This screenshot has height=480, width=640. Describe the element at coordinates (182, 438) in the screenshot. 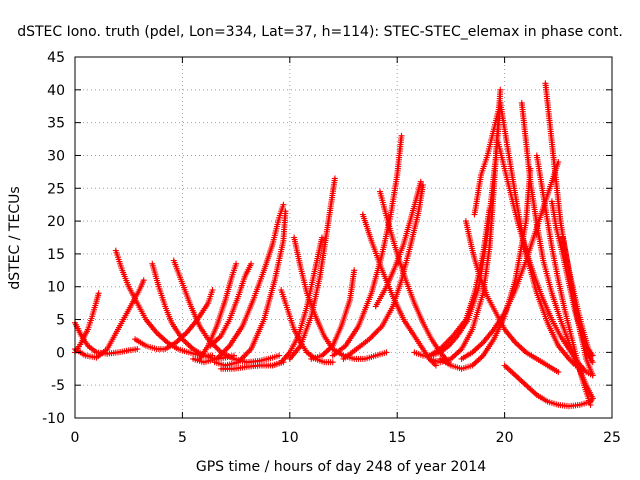

I see `x-tick-label: 5` at that location.